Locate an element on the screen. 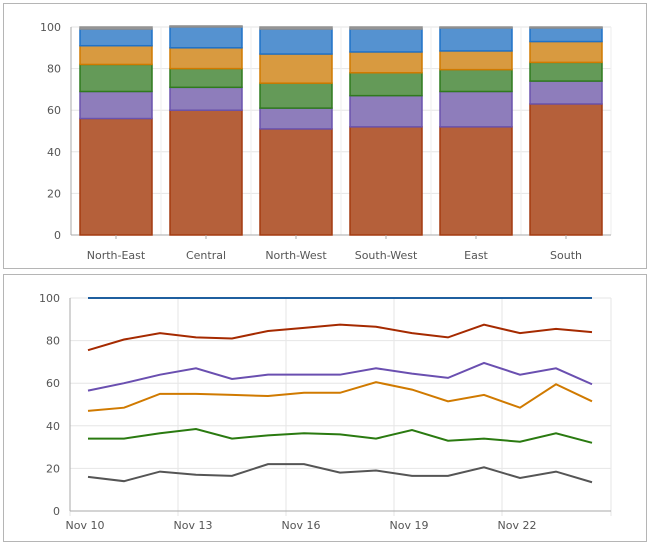  x-tick-label: South-West is located at coordinates (386, 255).